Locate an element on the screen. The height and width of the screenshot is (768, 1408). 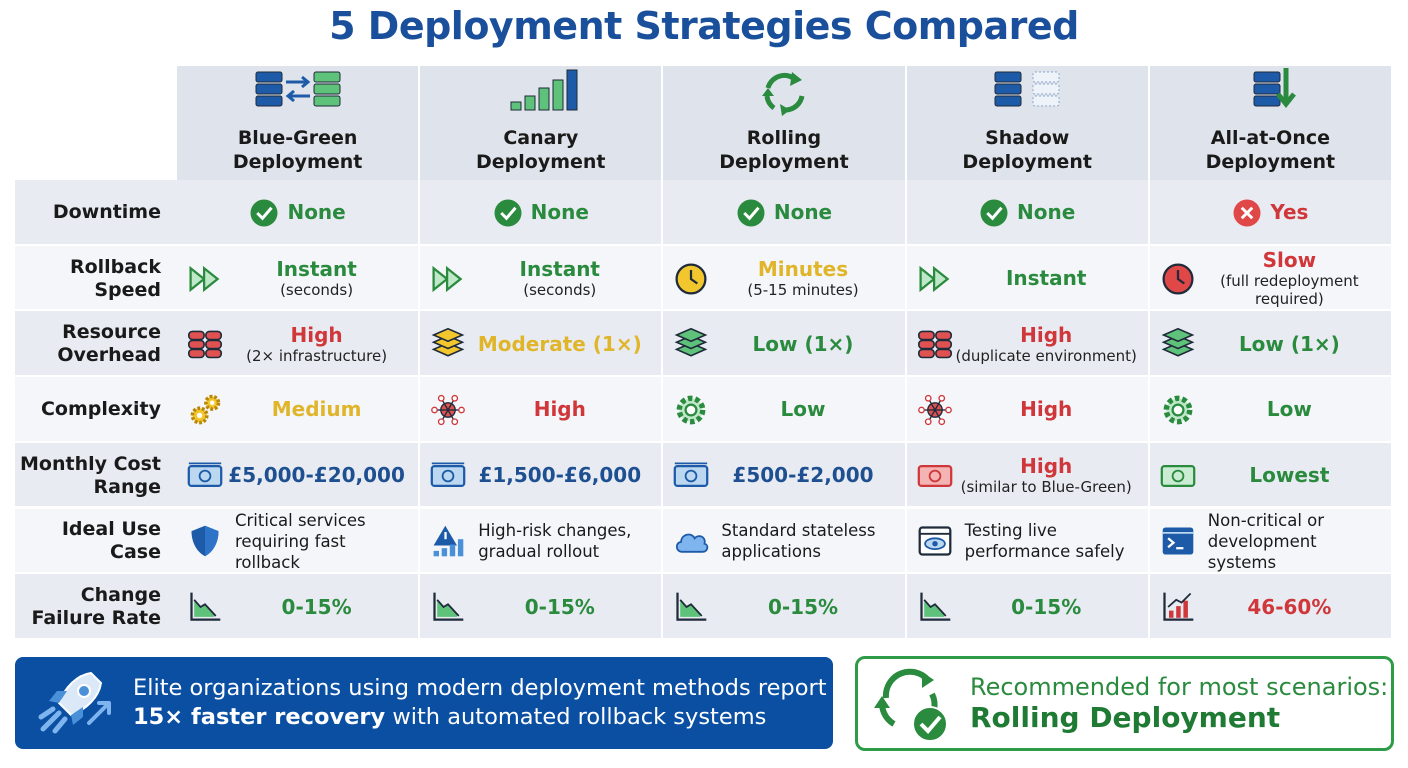
column-header: Blue-Green Deployment is located at coordinates (299, 123).